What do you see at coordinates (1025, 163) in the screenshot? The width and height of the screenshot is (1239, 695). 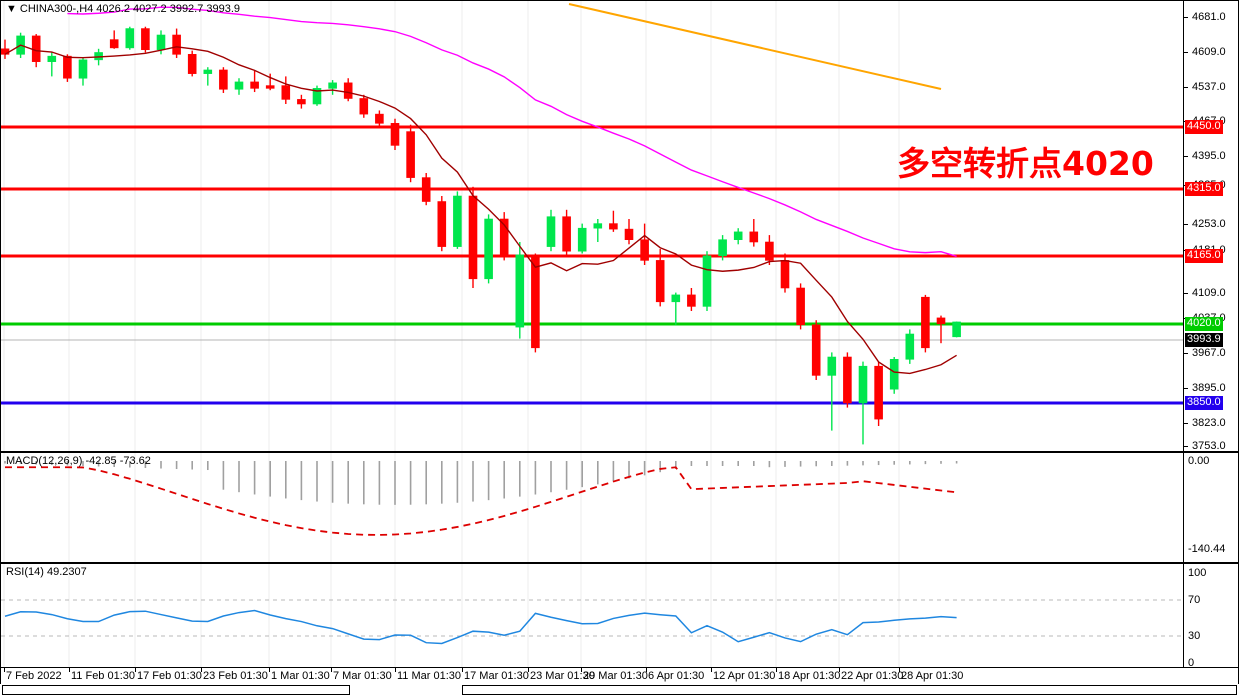 I see `chart-annotation-text: 多空转折点4020` at bounding box center [1025, 163].